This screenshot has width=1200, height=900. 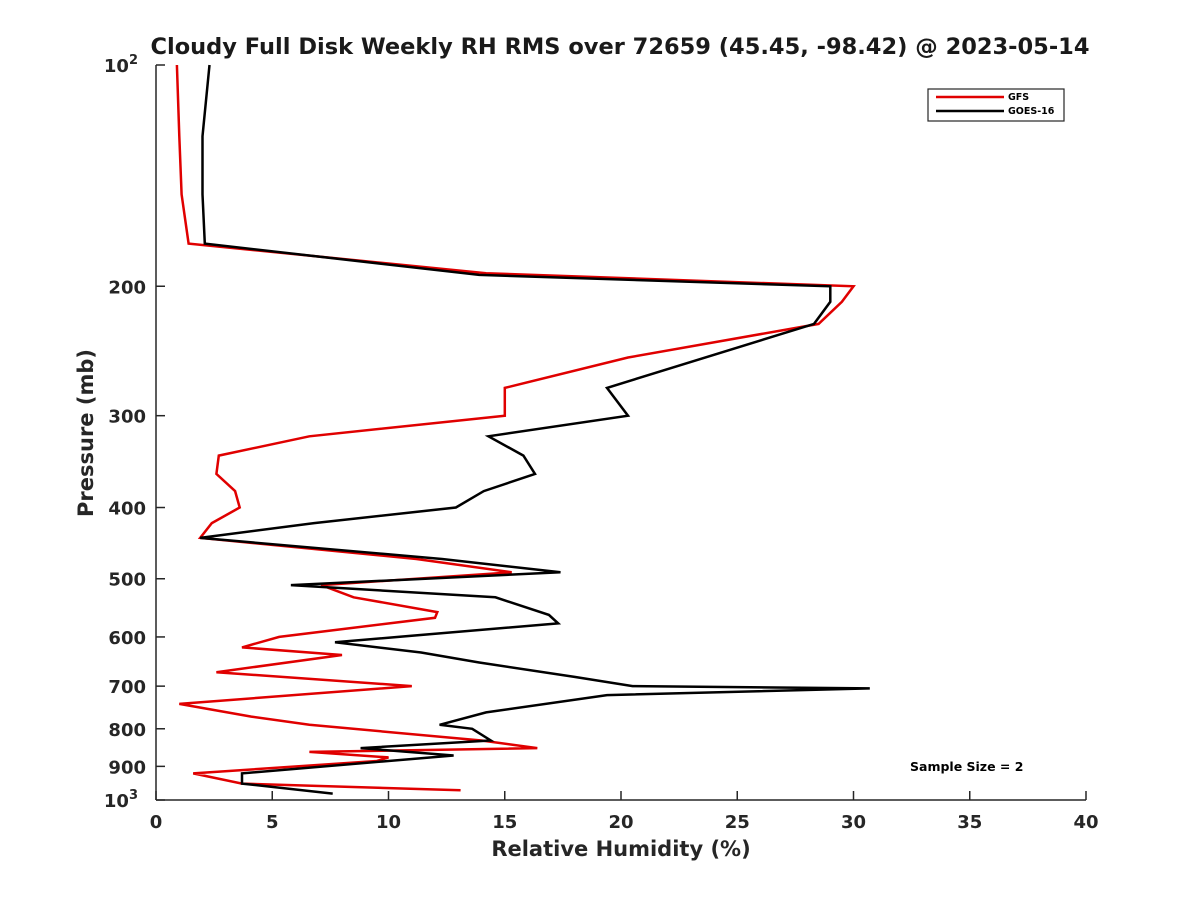 What do you see at coordinates (853, 822) in the screenshot?
I see `x-tick-label: 30` at bounding box center [853, 822].